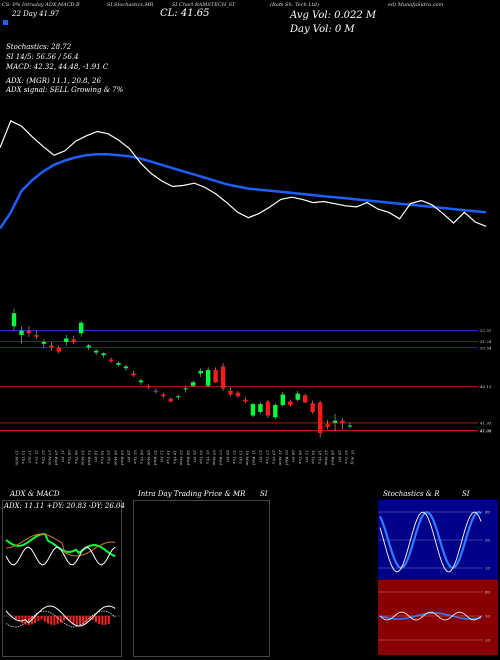 This screenshot has width=500, height=660. Describe the element at coordinates (293, 456) in the screenshot. I see `date-tick-label: 04 Fri` at that location.